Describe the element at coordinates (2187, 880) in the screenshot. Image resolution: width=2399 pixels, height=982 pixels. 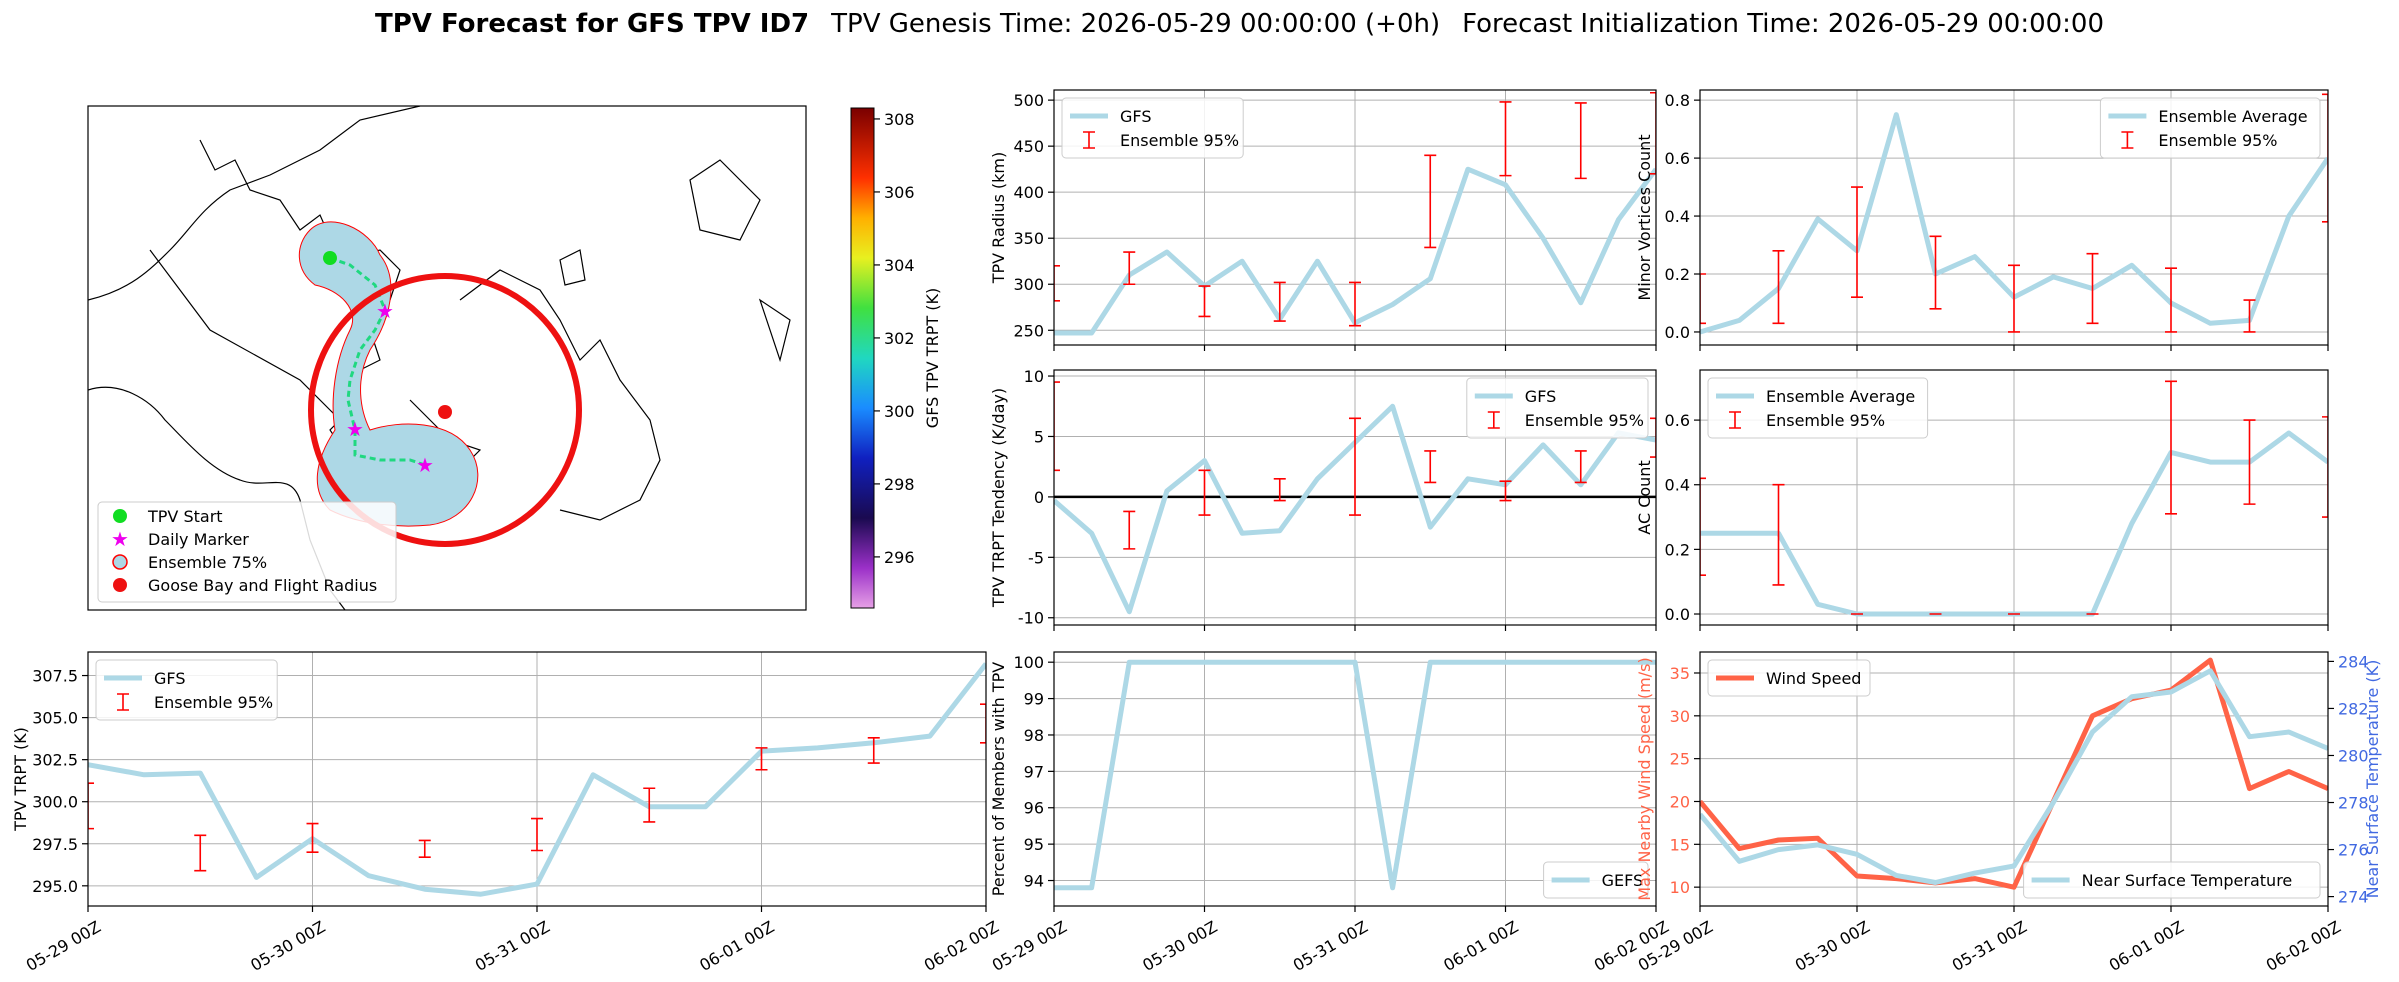
I see `legend-label: Near Surface Temperature` at that location.